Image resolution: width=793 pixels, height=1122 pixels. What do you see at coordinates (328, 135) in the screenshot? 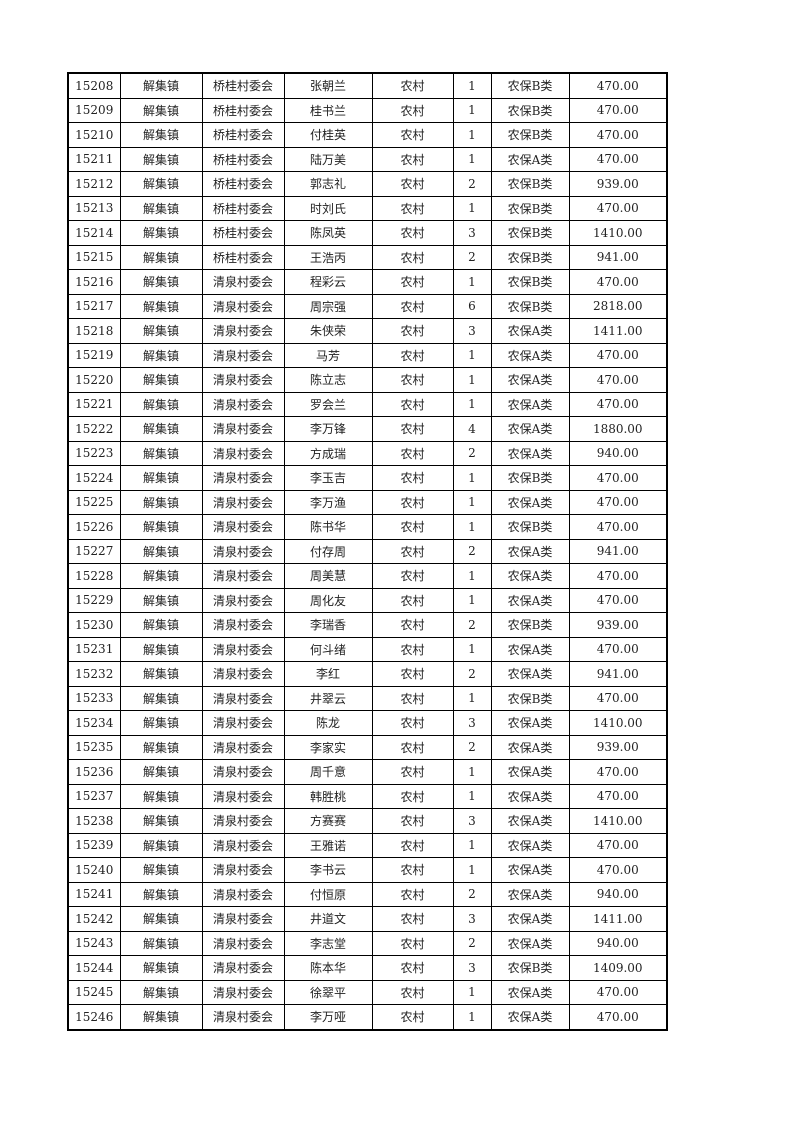
I see `name-cell: 付桂英` at bounding box center [328, 135].